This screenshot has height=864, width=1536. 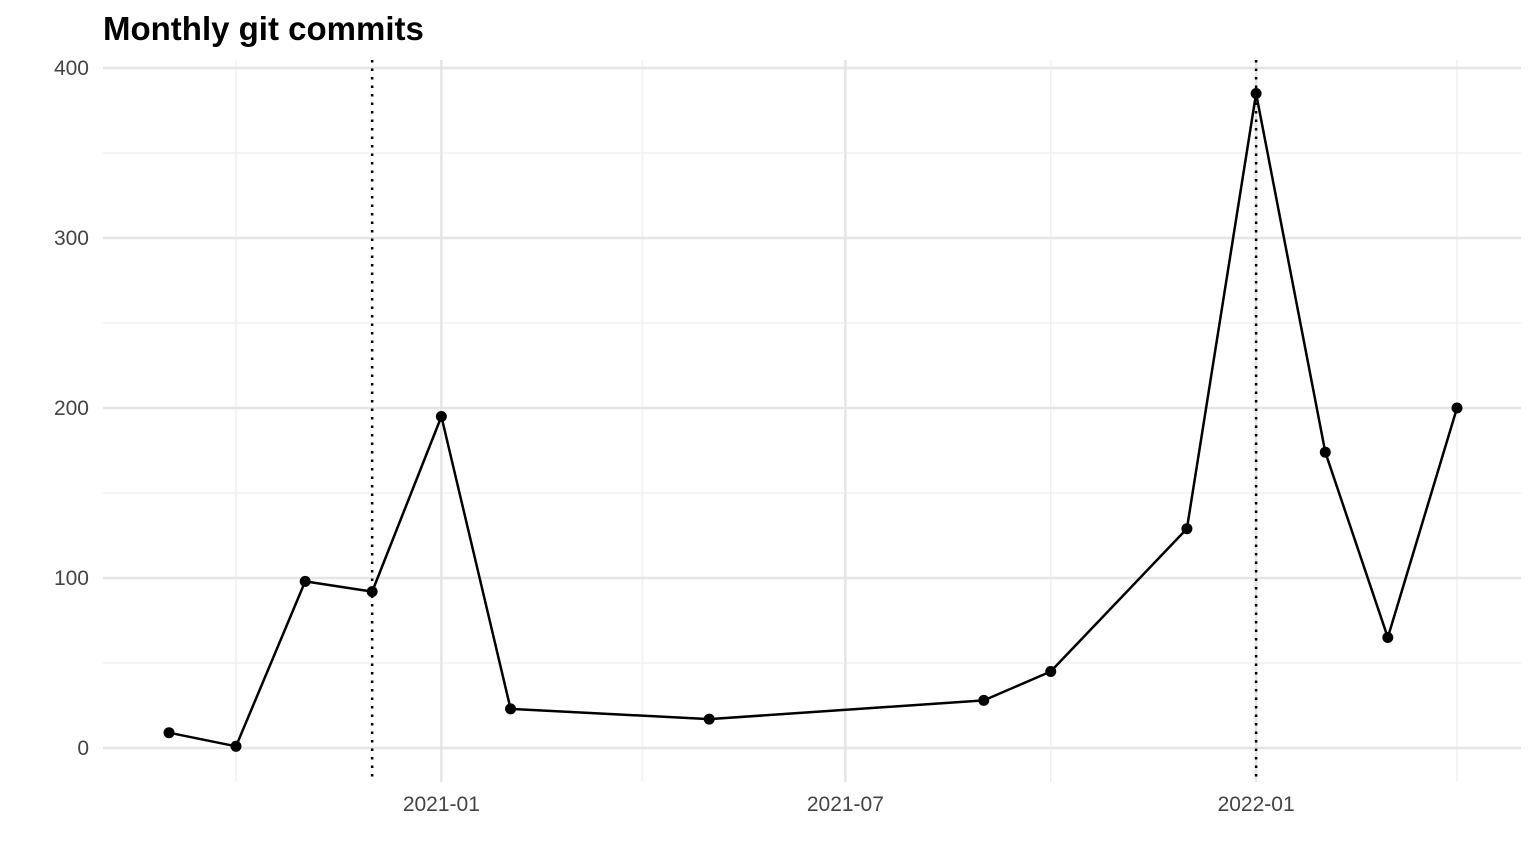 I want to click on x-tick-label: 2022-01, so click(x=1256, y=804).